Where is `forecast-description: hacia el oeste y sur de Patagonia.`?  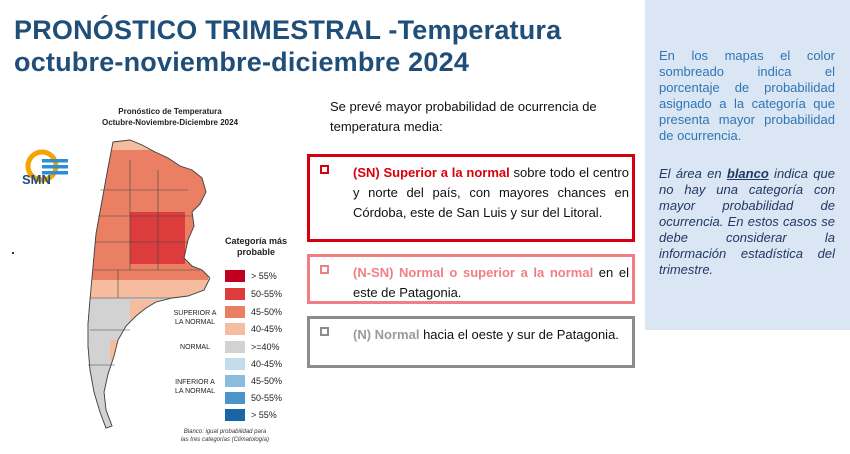 forecast-description: hacia el oeste y sur de Patagonia. is located at coordinates (519, 334).